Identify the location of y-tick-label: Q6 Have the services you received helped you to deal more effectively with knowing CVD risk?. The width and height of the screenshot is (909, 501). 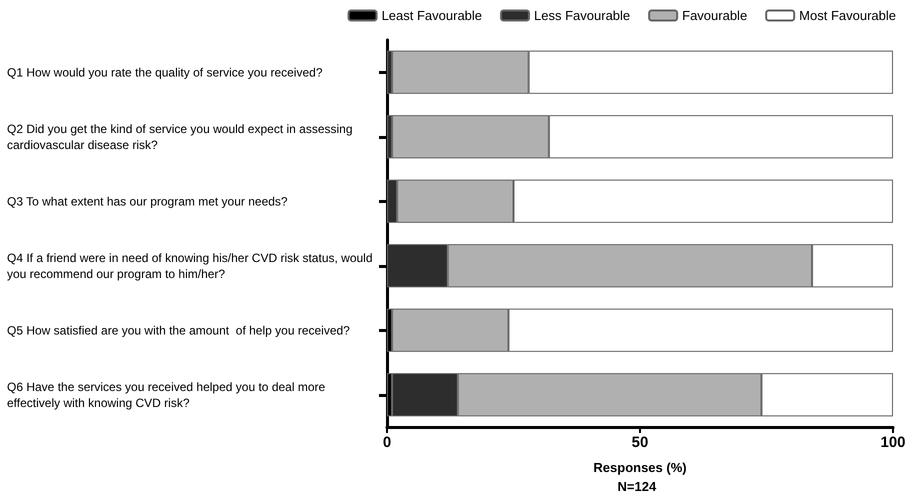
(168, 395).